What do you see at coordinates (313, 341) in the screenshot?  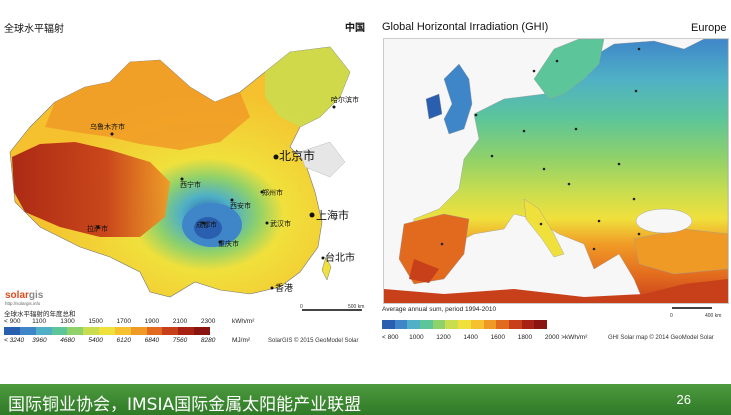 I see `china-credit: SolarGIS © 2015 GeoModel Solar` at bounding box center [313, 341].